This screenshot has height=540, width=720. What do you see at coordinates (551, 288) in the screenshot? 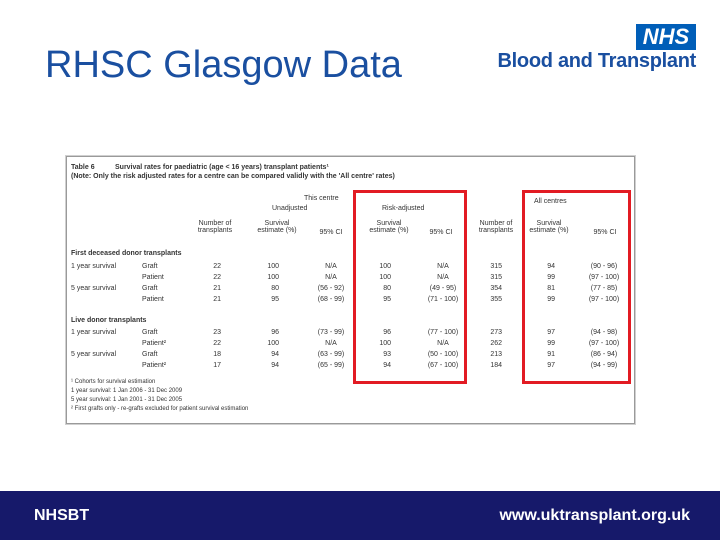
I see `deceased-row-cell: 81` at bounding box center [551, 288].